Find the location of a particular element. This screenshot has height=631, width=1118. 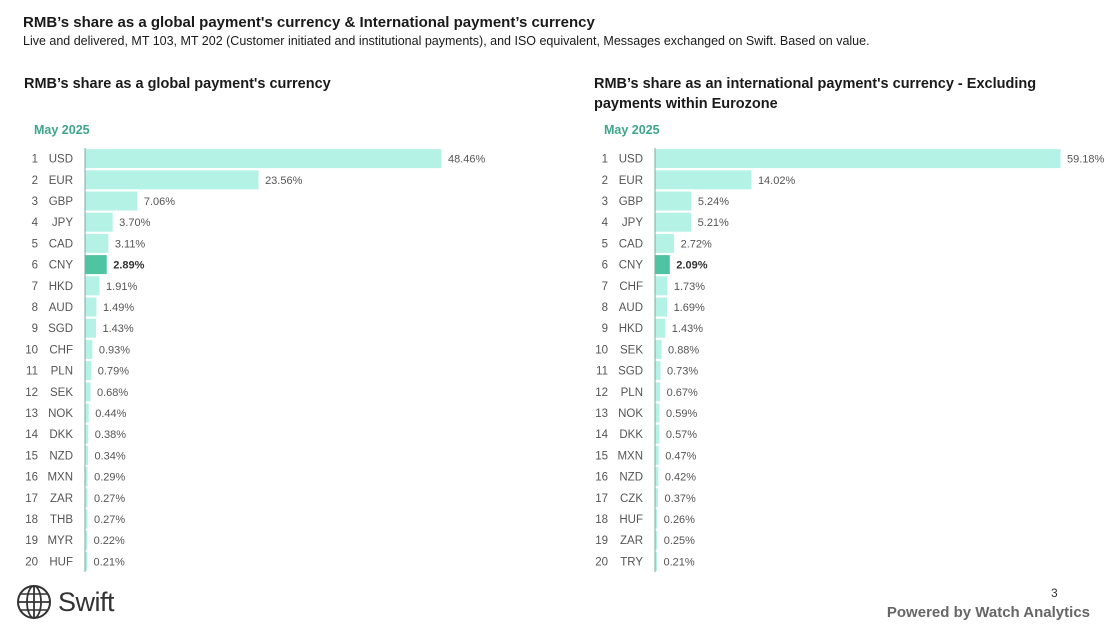

currency-label: TRY is located at coordinates (631, 562).